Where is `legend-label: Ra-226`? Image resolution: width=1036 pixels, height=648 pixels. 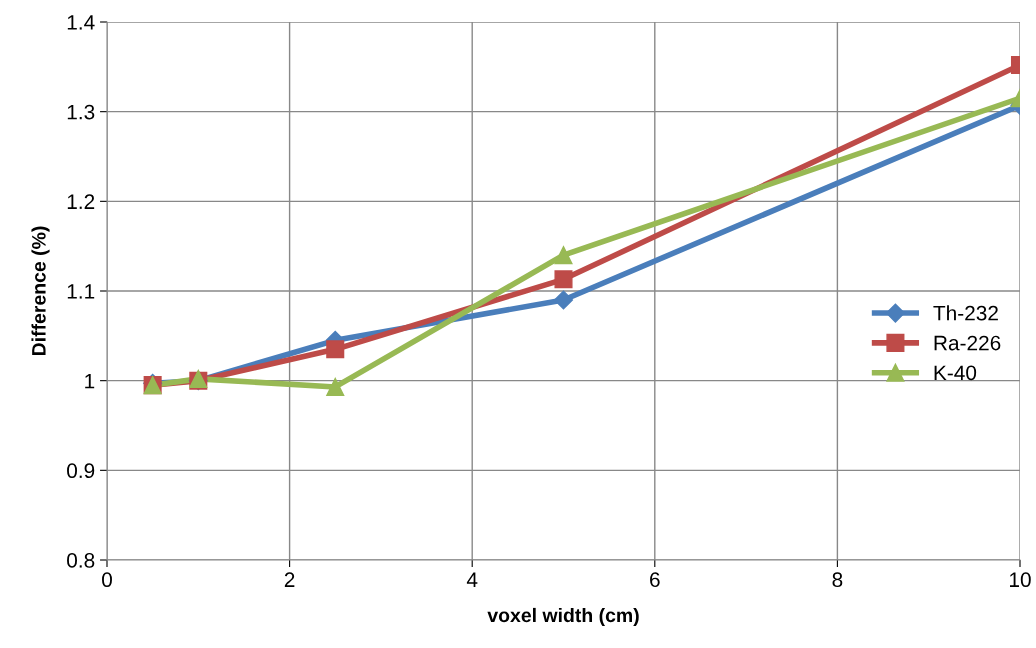 legend-label: Ra-226 is located at coordinates (967, 343).